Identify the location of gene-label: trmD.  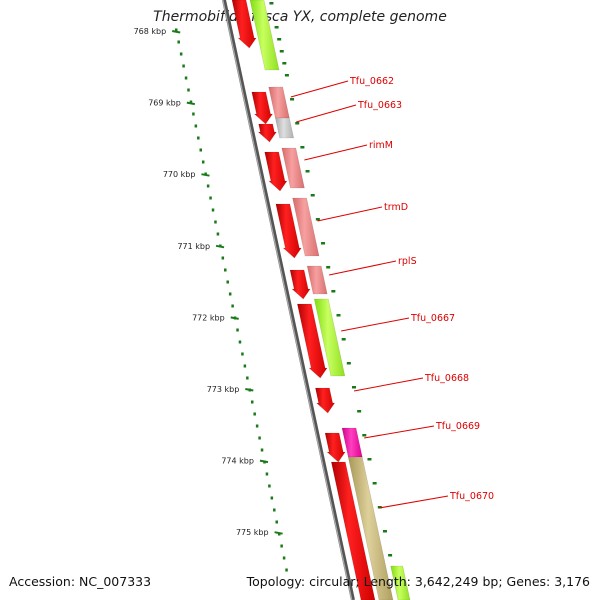
(396, 207).